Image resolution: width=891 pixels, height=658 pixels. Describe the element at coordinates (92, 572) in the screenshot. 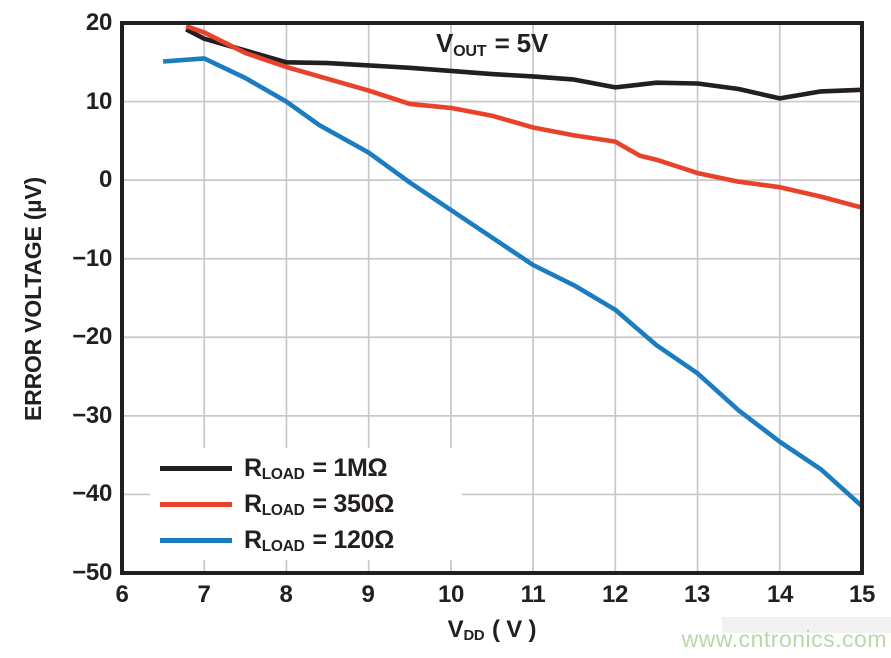

I see `y-tick-label: −50` at that location.